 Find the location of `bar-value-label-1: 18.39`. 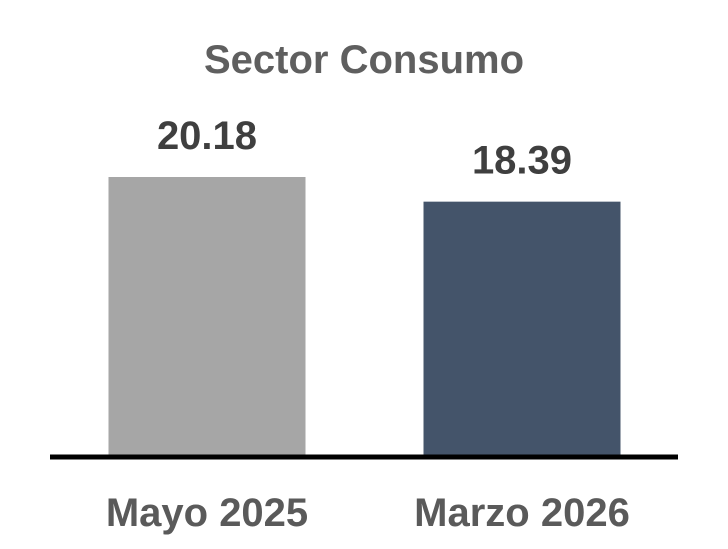

bar-value-label-1: 18.39 is located at coordinates (522, 161).